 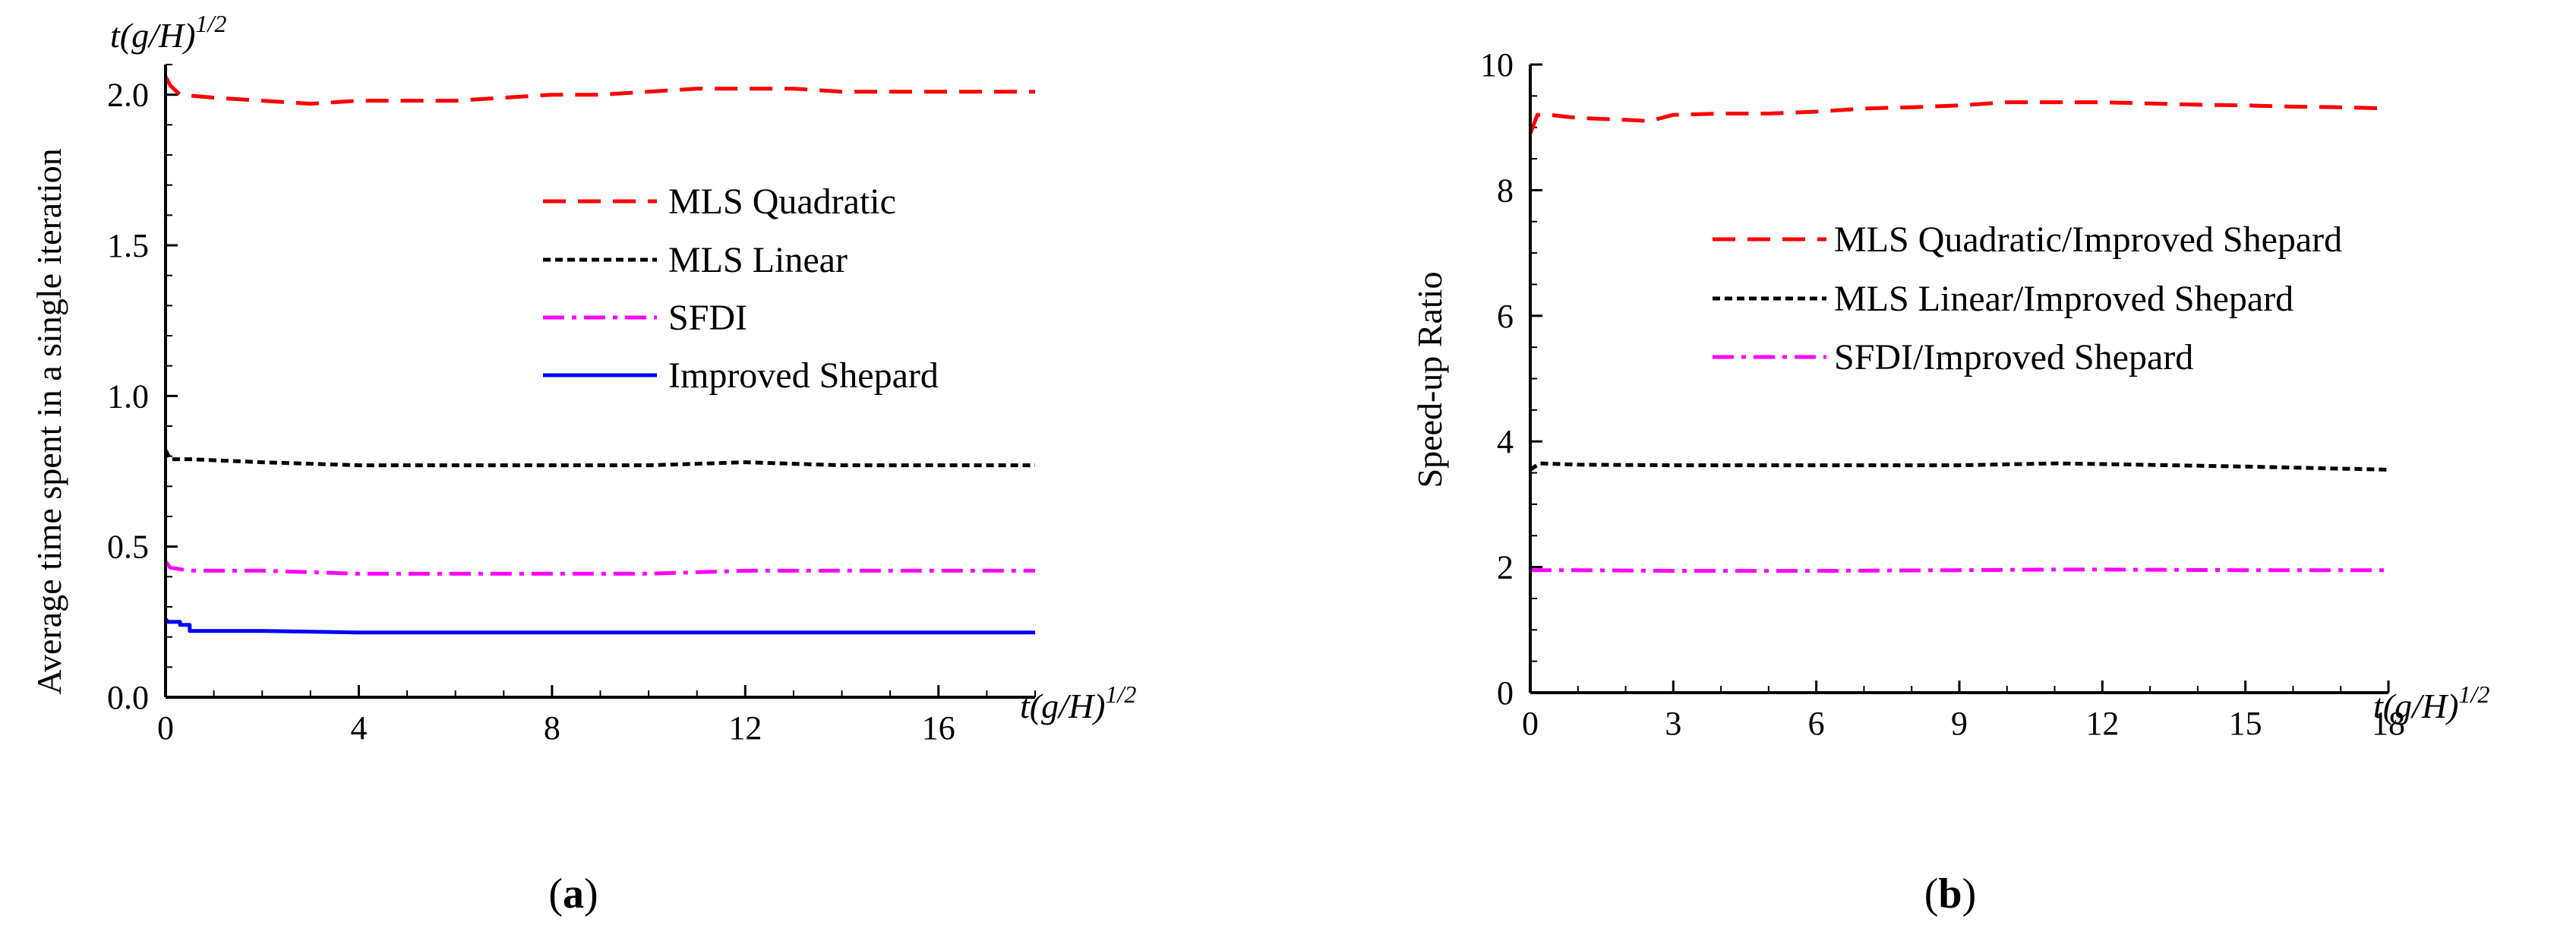 What do you see at coordinates (803, 375) in the screenshot?
I see `legend-label-improved-shepard: Improved Shepard` at bounding box center [803, 375].